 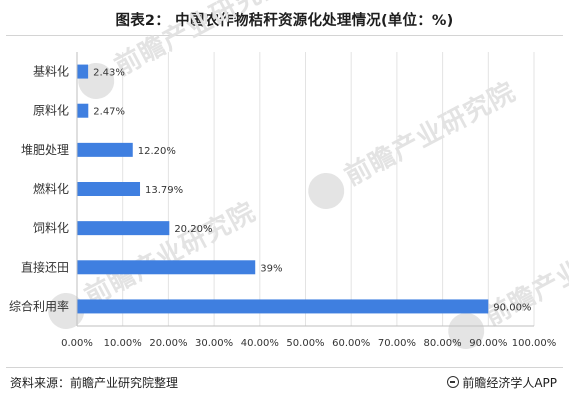 I want to click on qianzhan-app-icon, so click(x=453, y=382).